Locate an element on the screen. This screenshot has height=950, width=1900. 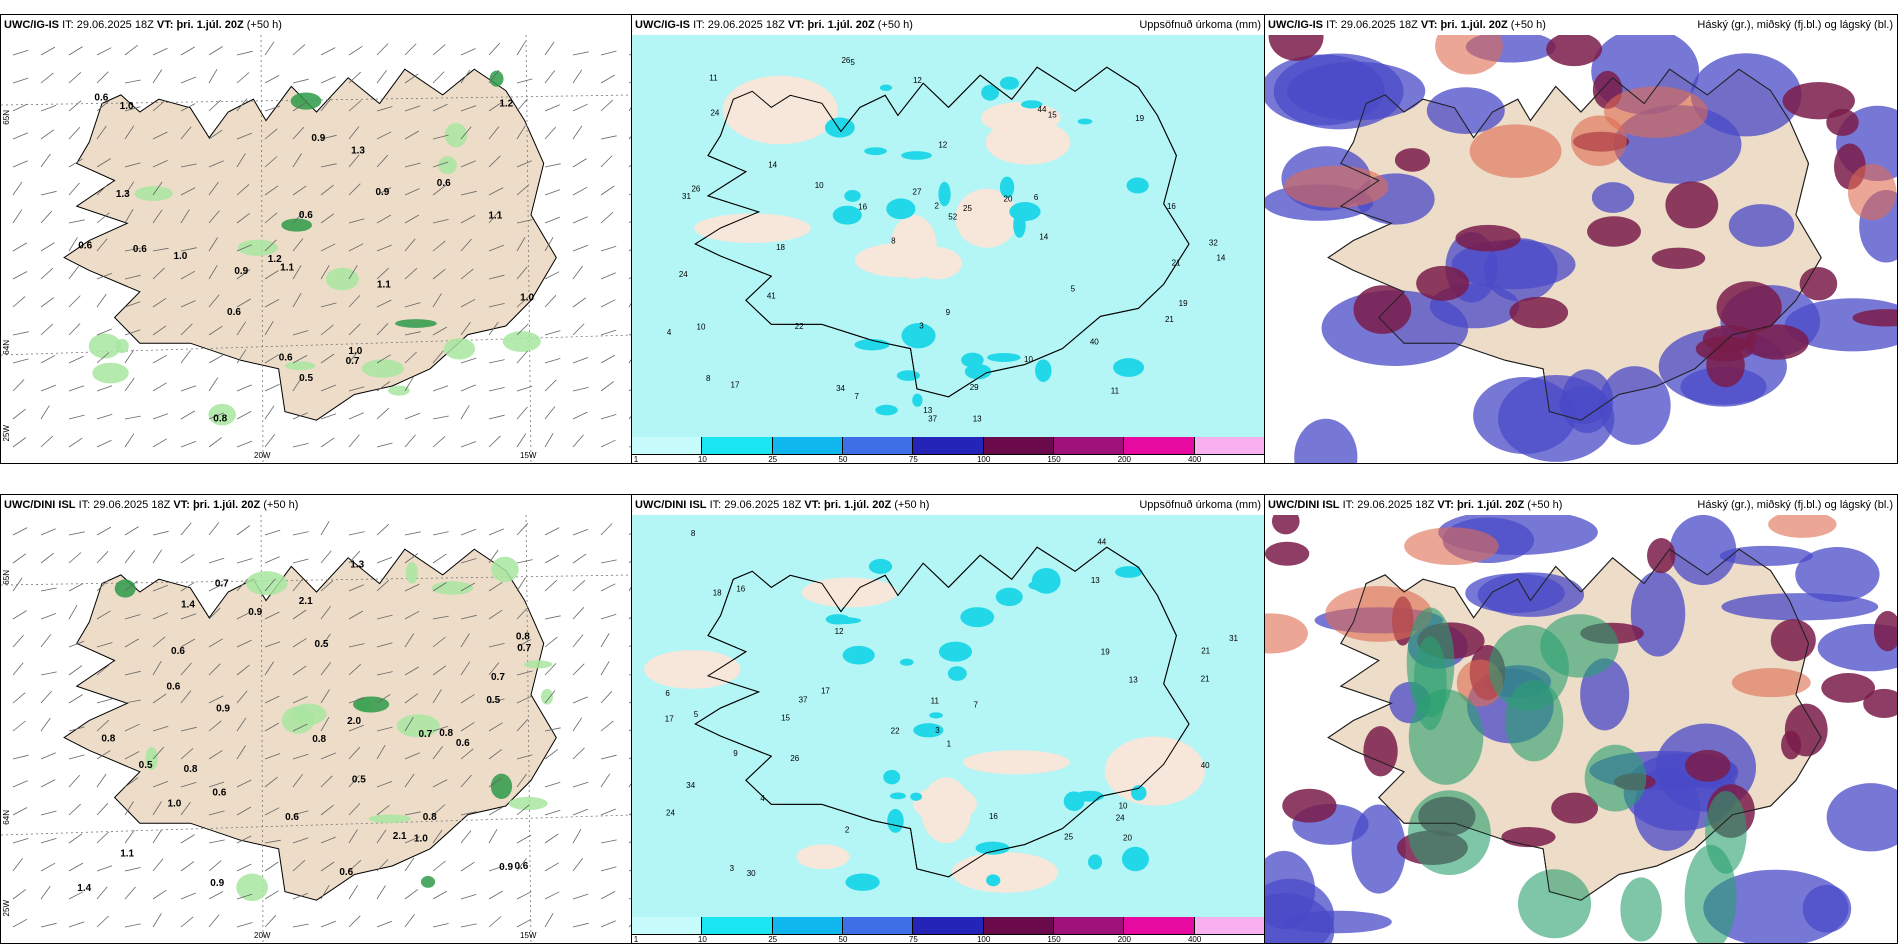
precip-value-label: 14 is located at coordinates (1043, 237).